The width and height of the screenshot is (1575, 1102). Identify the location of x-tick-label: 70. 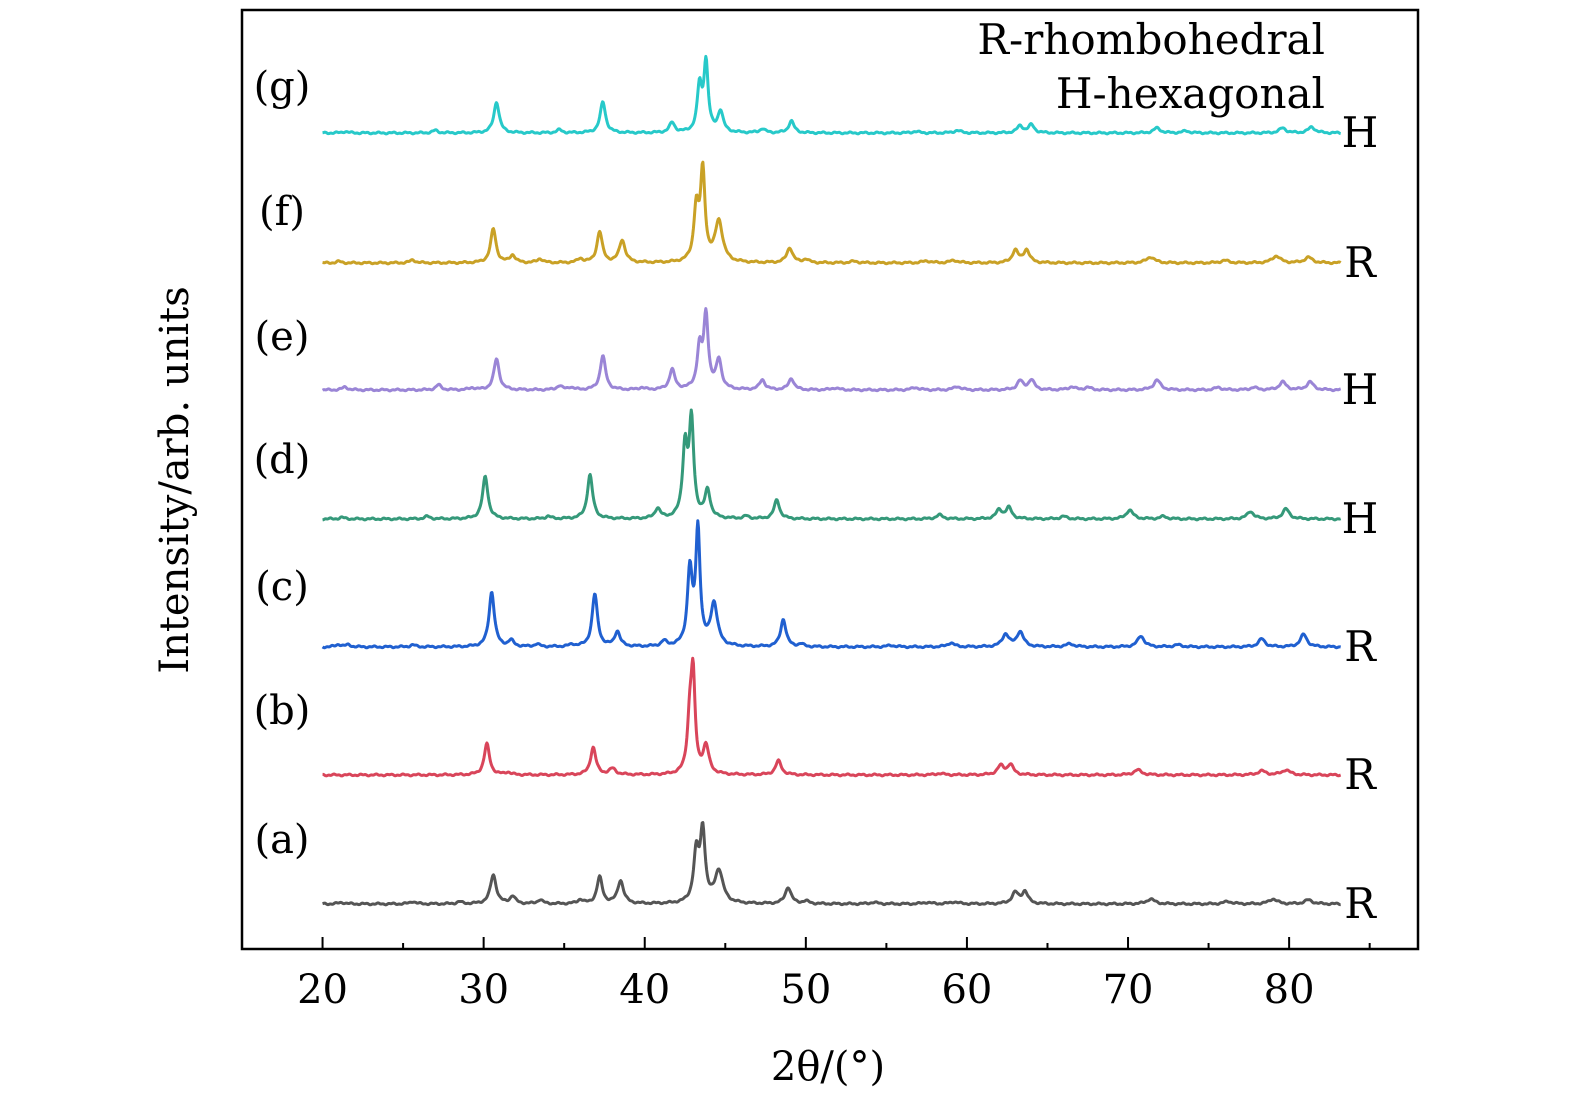
(1128, 990).